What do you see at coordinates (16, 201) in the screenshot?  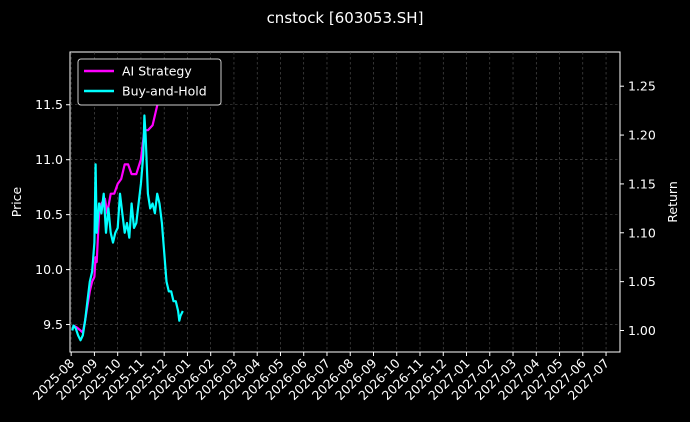 I see `y-axis-left-label: Price` at bounding box center [16, 201].